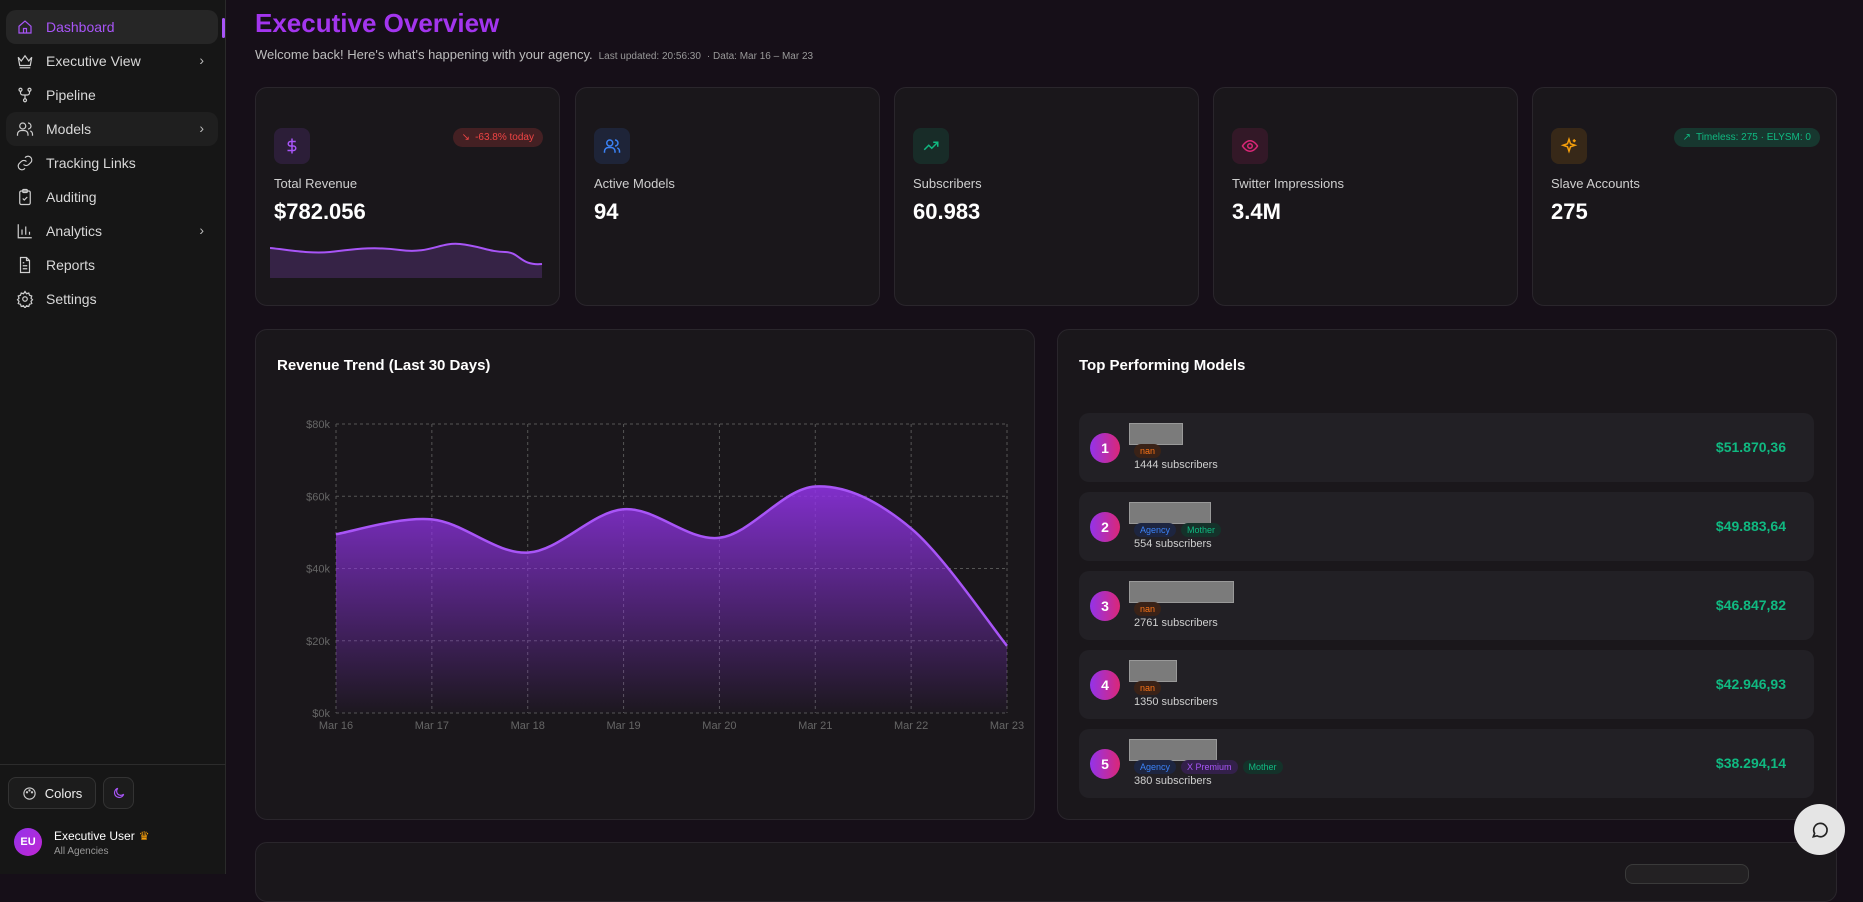 The width and height of the screenshot is (1863, 902). I want to click on crown-icon: ♛, so click(144, 836).